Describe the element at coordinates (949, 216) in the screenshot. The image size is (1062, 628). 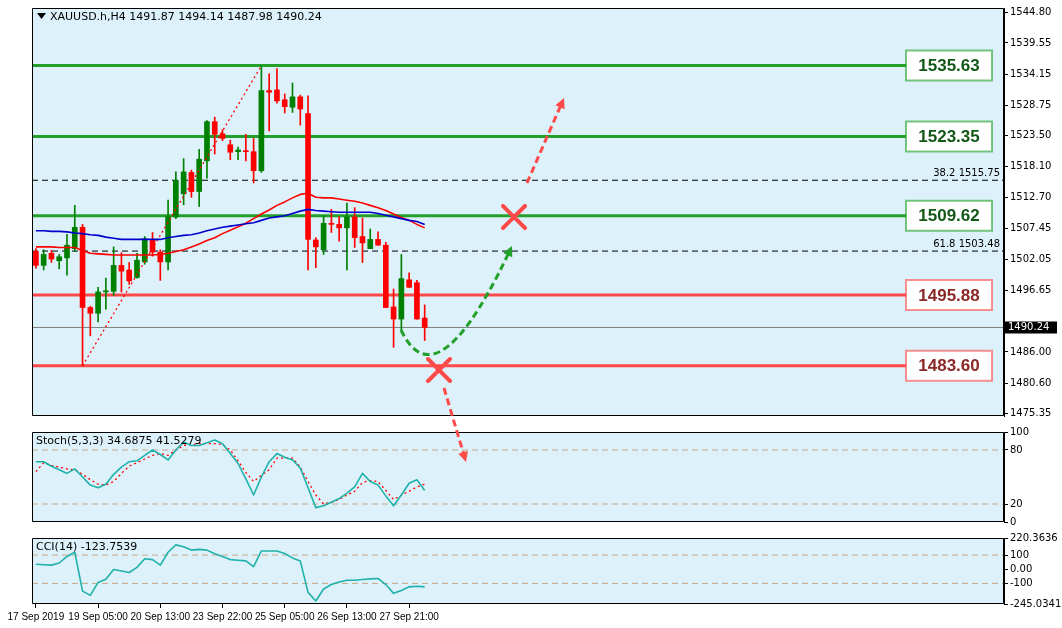
I see `ref-line-label: 1509.62` at that location.